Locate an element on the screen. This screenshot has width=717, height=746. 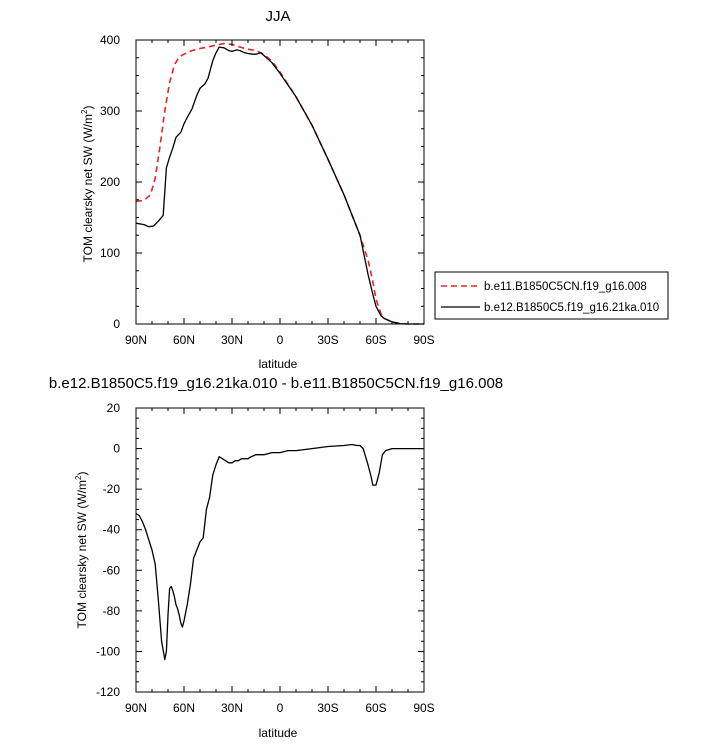
chart1-x-tick-label: 90S is located at coordinates (423, 340).